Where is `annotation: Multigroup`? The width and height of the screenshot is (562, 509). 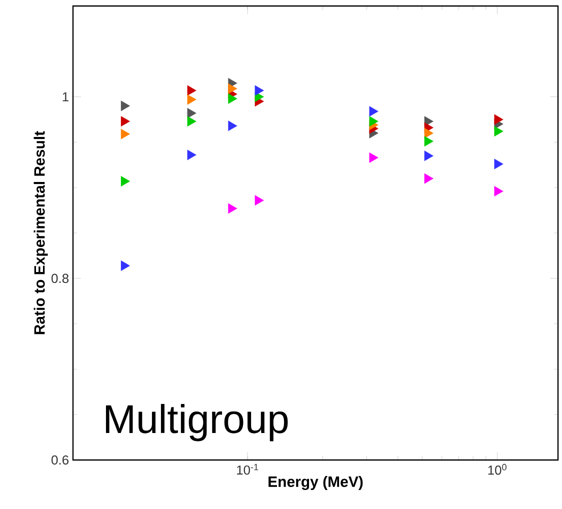 annotation: Multigroup is located at coordinates (197, 423).